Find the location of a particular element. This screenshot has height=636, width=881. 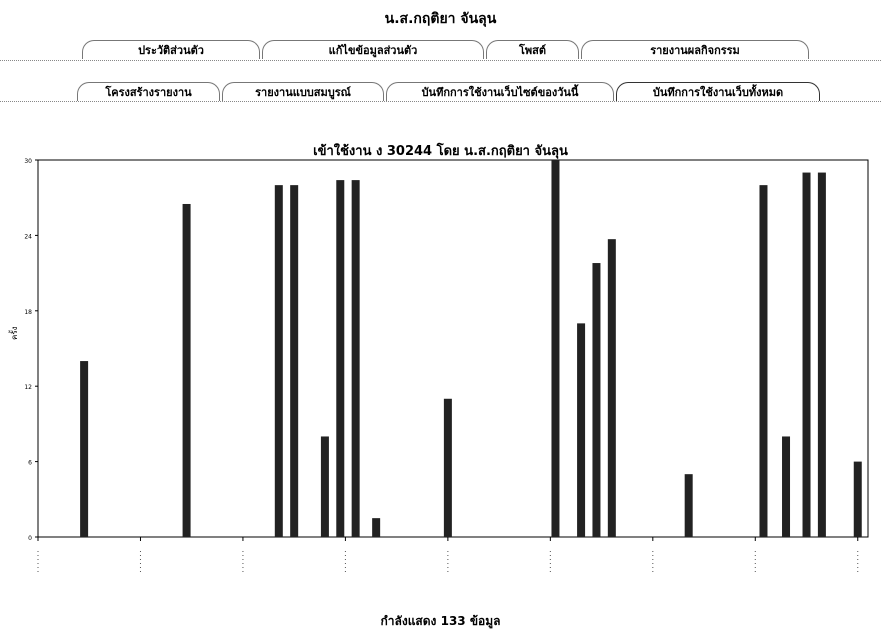

tab-label: โพสต์ is located at coordinates (532, 50).